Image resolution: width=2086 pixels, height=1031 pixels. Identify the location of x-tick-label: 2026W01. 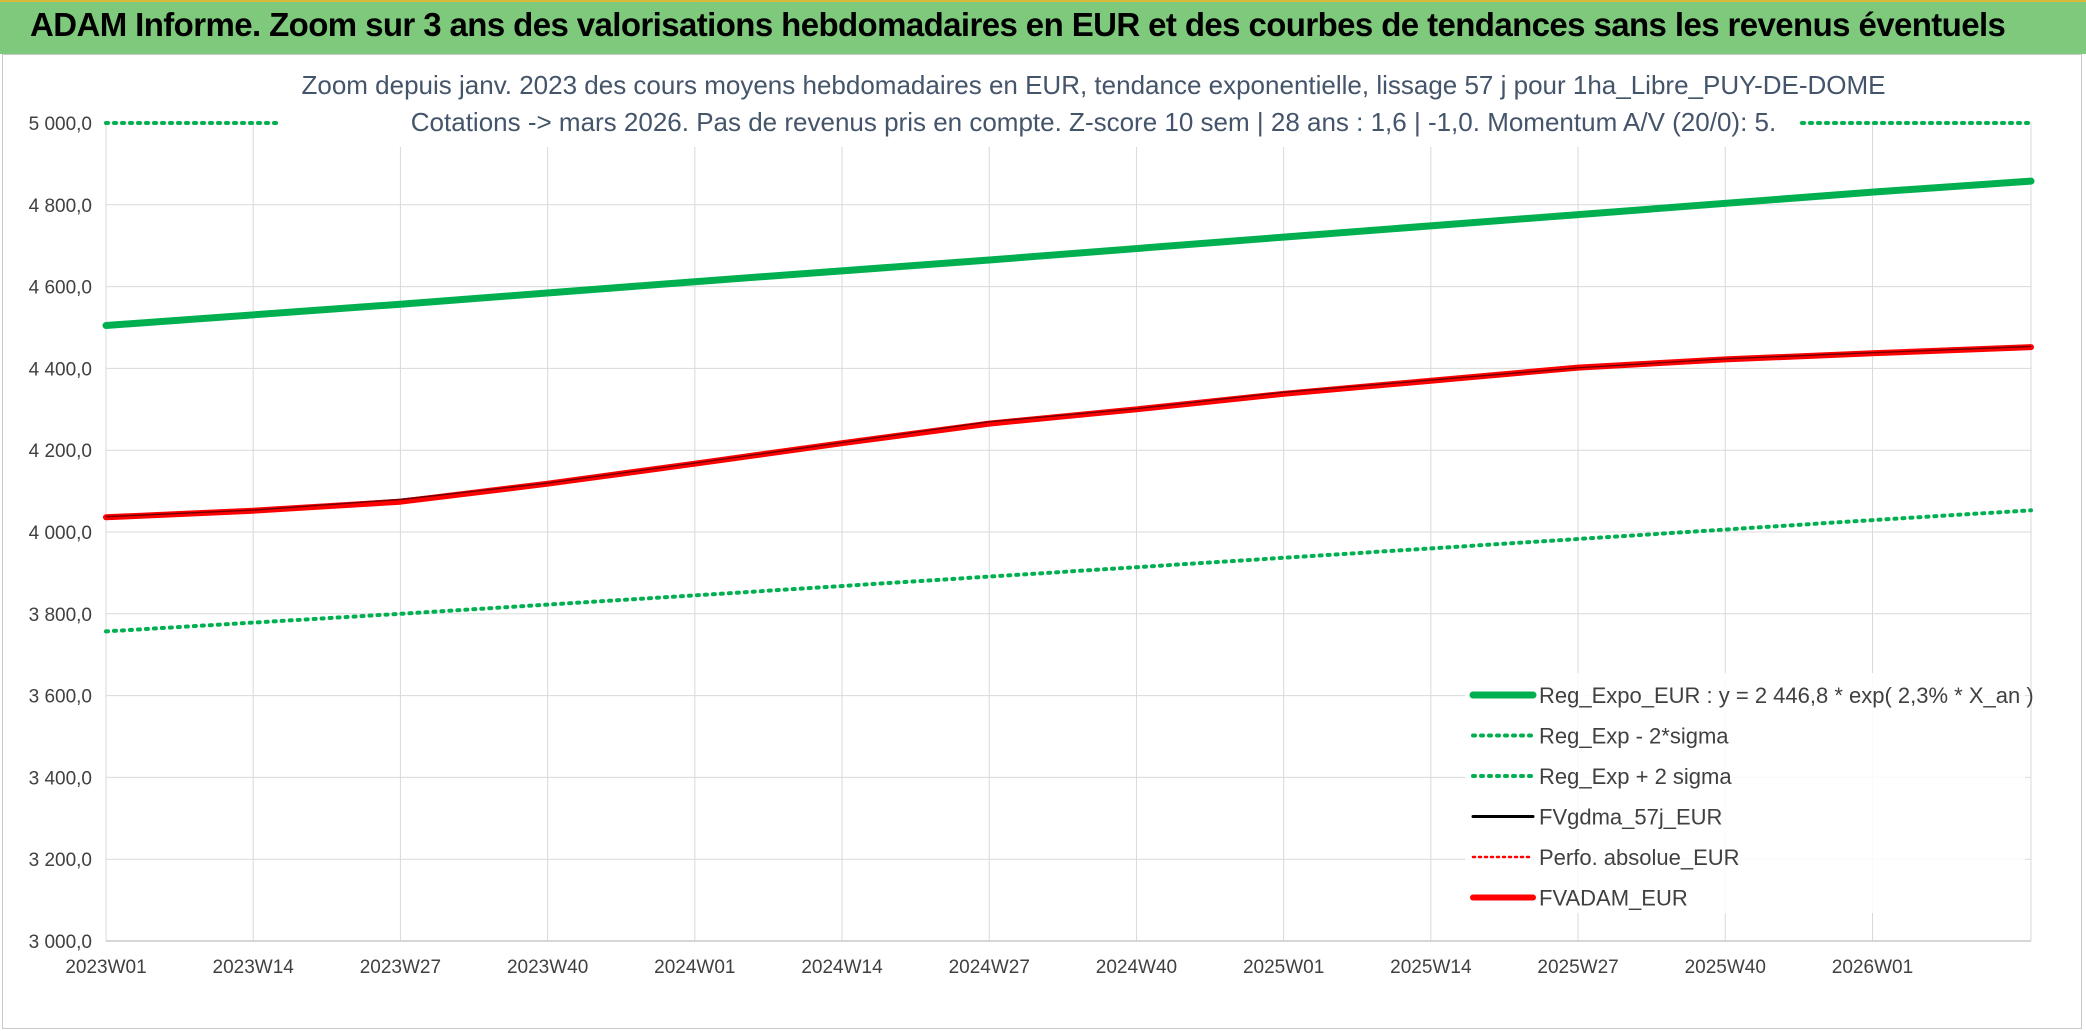
(1872, 967).